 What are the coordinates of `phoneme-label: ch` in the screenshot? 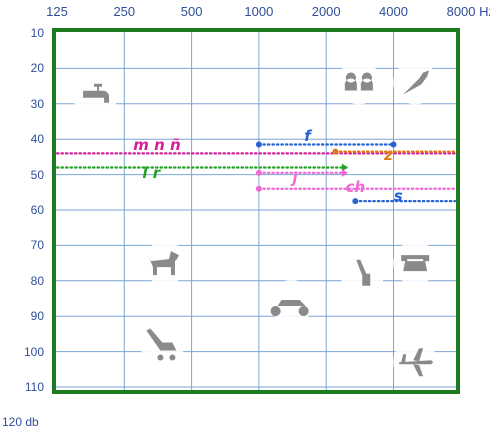 It's located at (355, 186).